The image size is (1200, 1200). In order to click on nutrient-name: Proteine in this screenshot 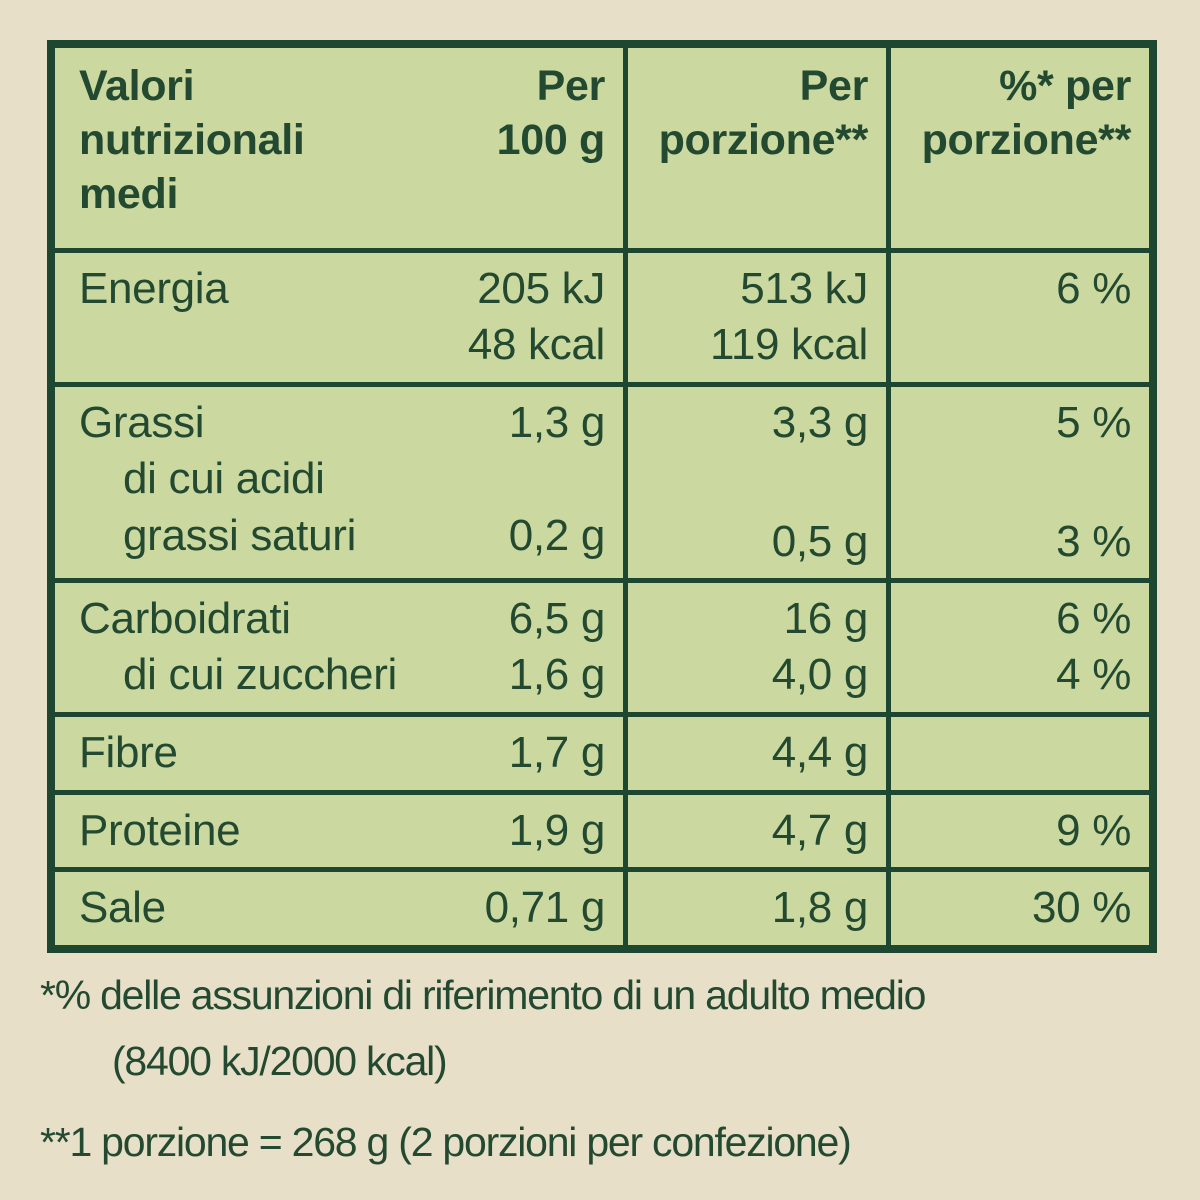, I will do `click(160, 830)`.